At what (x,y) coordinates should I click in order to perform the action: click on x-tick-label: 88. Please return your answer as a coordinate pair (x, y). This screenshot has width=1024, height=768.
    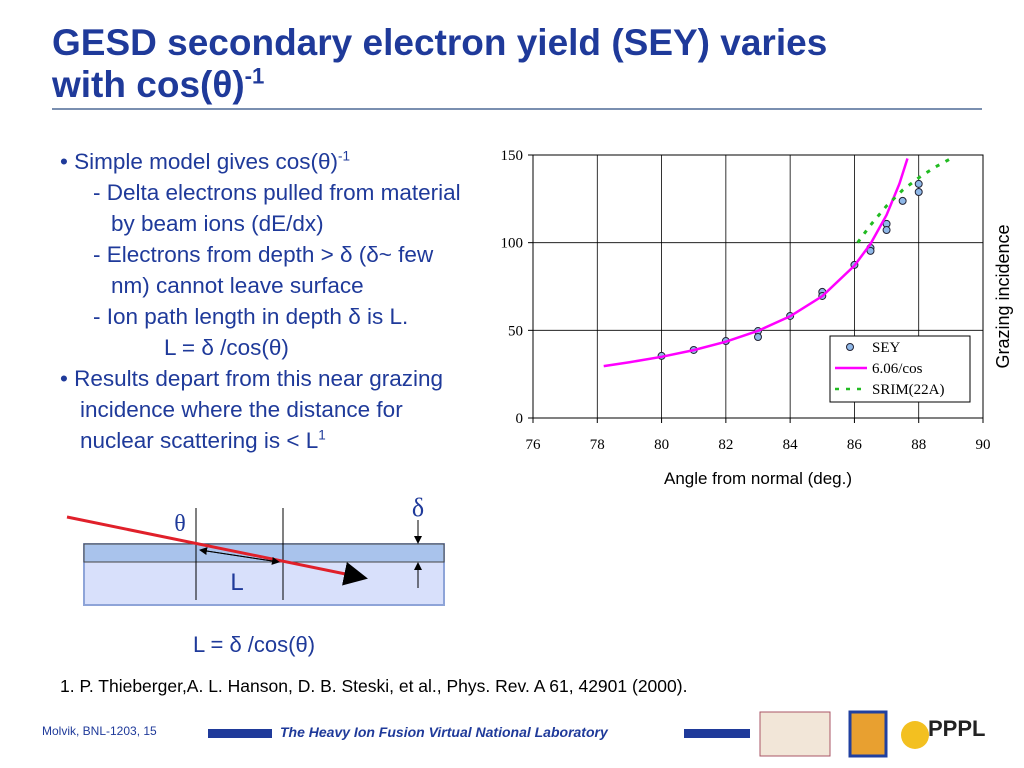
    Looking at the image, I should click on (918, 445).